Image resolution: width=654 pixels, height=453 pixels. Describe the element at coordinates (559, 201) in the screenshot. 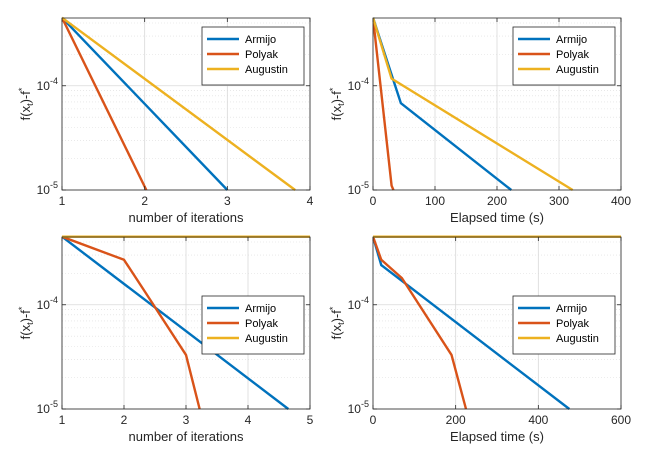

I see `x-tick-label: 300` at that location.